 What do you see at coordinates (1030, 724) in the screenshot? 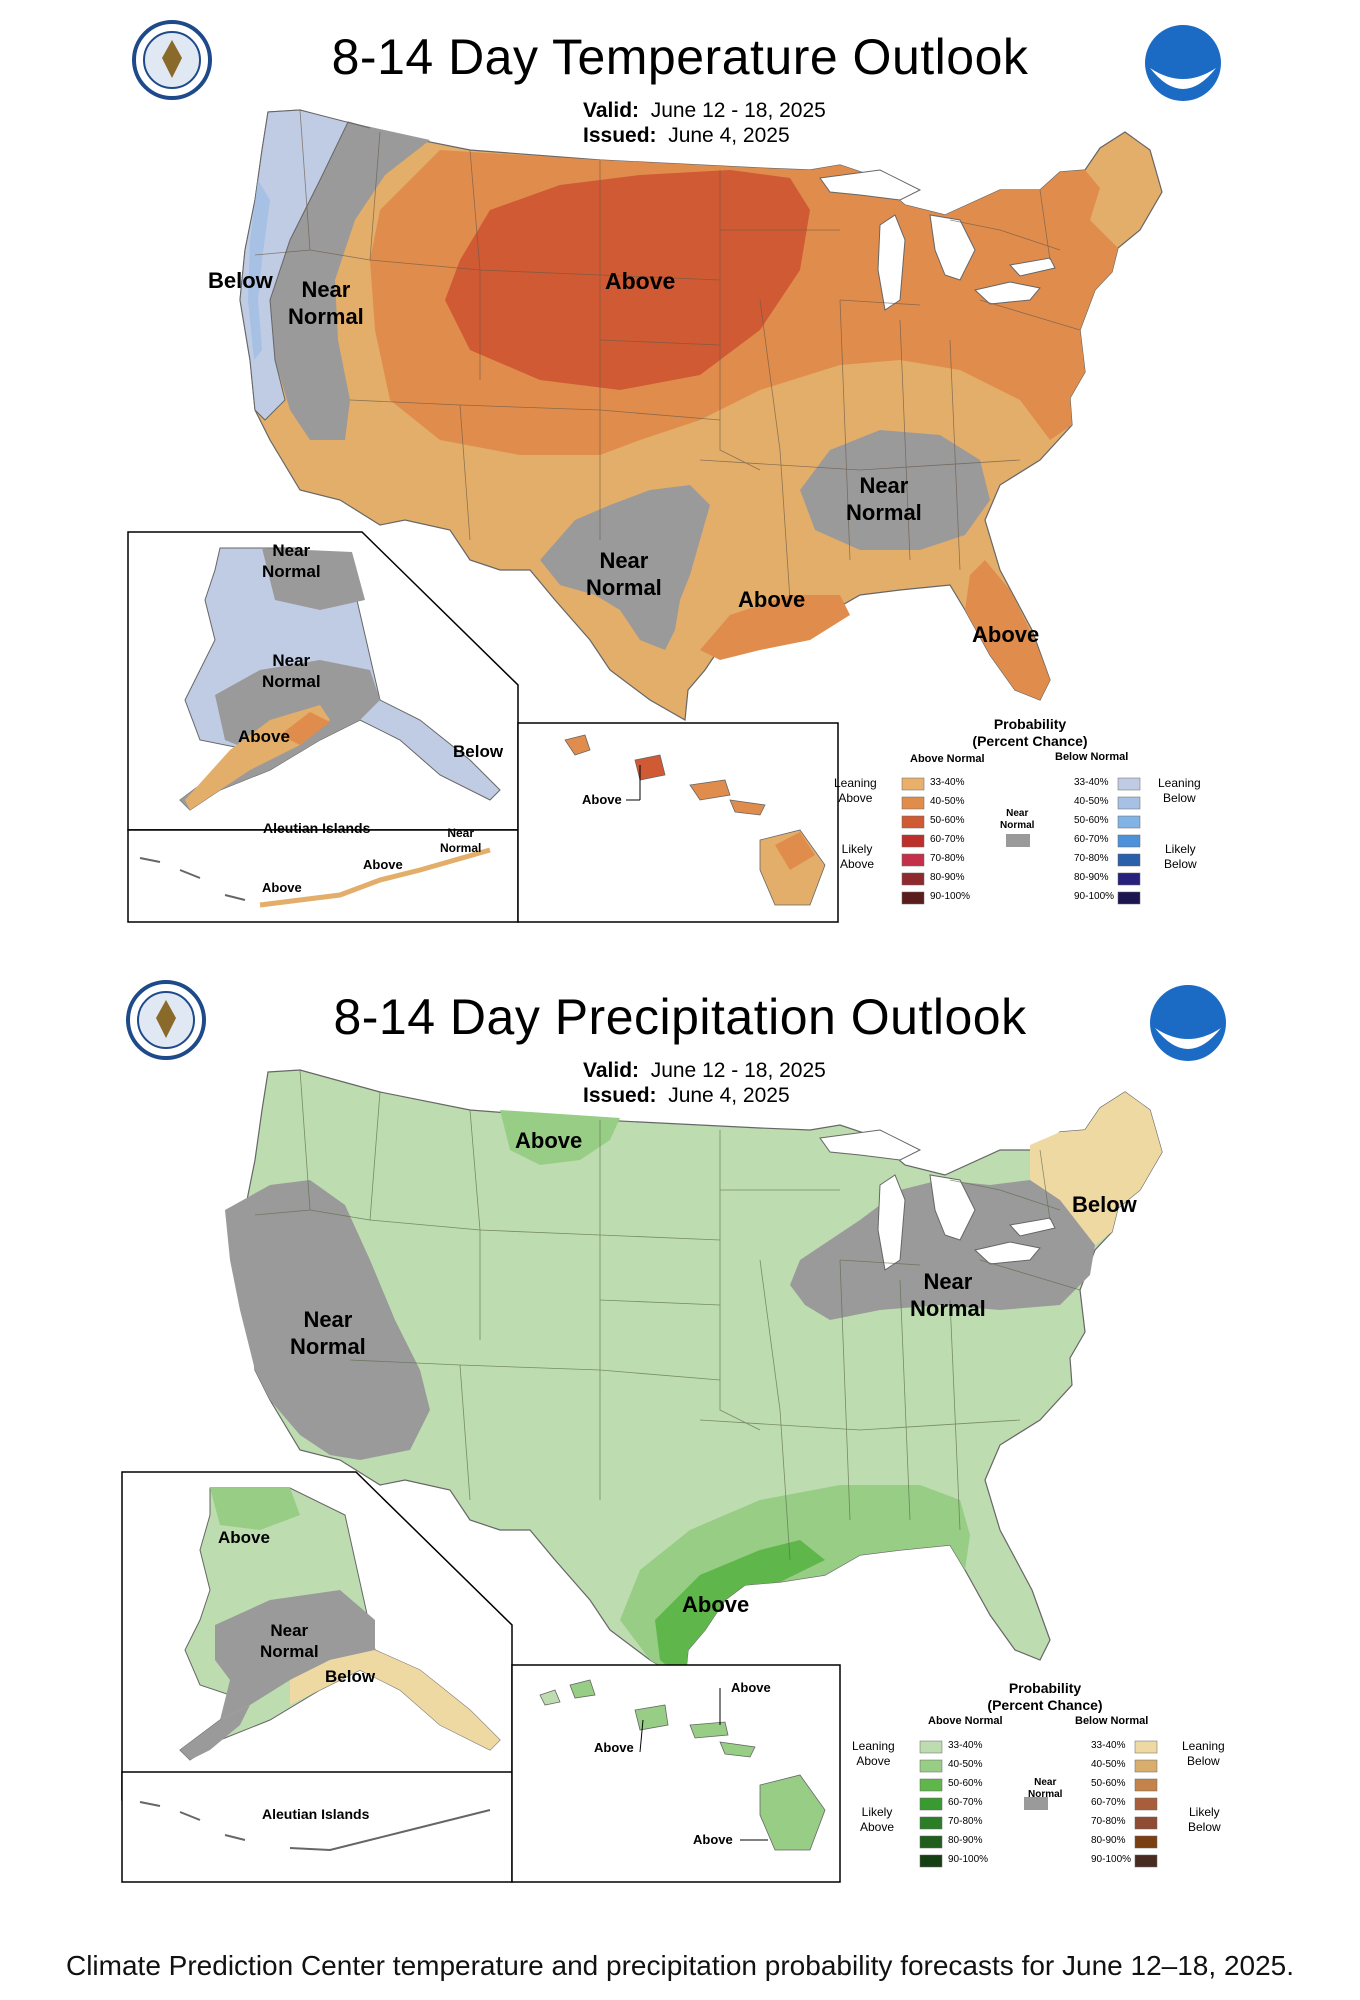
I see `legend-title-line: Probability` at bounding box center [1030, 724].